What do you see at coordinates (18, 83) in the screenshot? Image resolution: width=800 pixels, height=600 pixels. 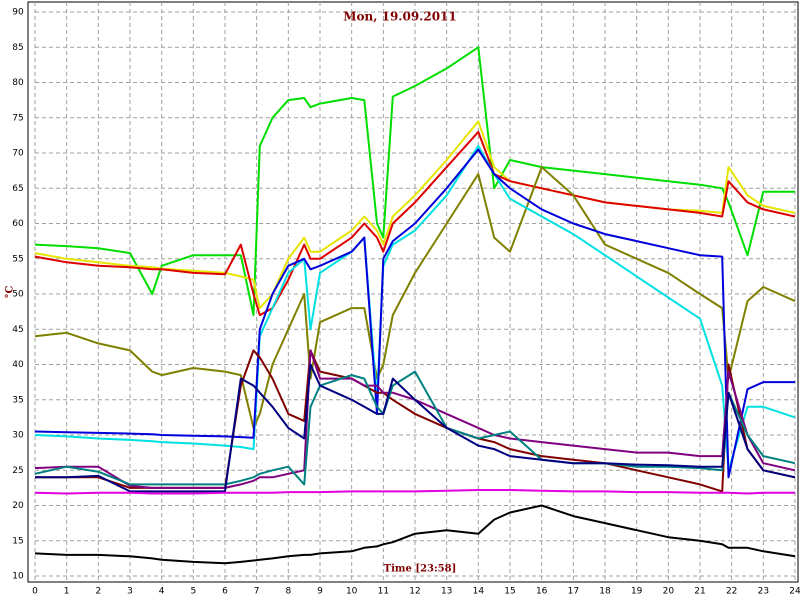 I see `y-tick-label: 80` at bounding box center [18, 83].